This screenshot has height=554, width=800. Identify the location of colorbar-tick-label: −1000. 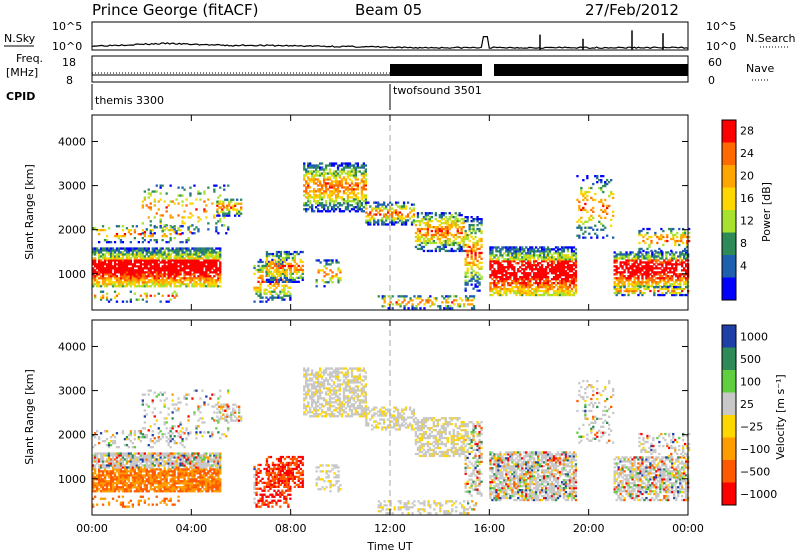
(758, 494).